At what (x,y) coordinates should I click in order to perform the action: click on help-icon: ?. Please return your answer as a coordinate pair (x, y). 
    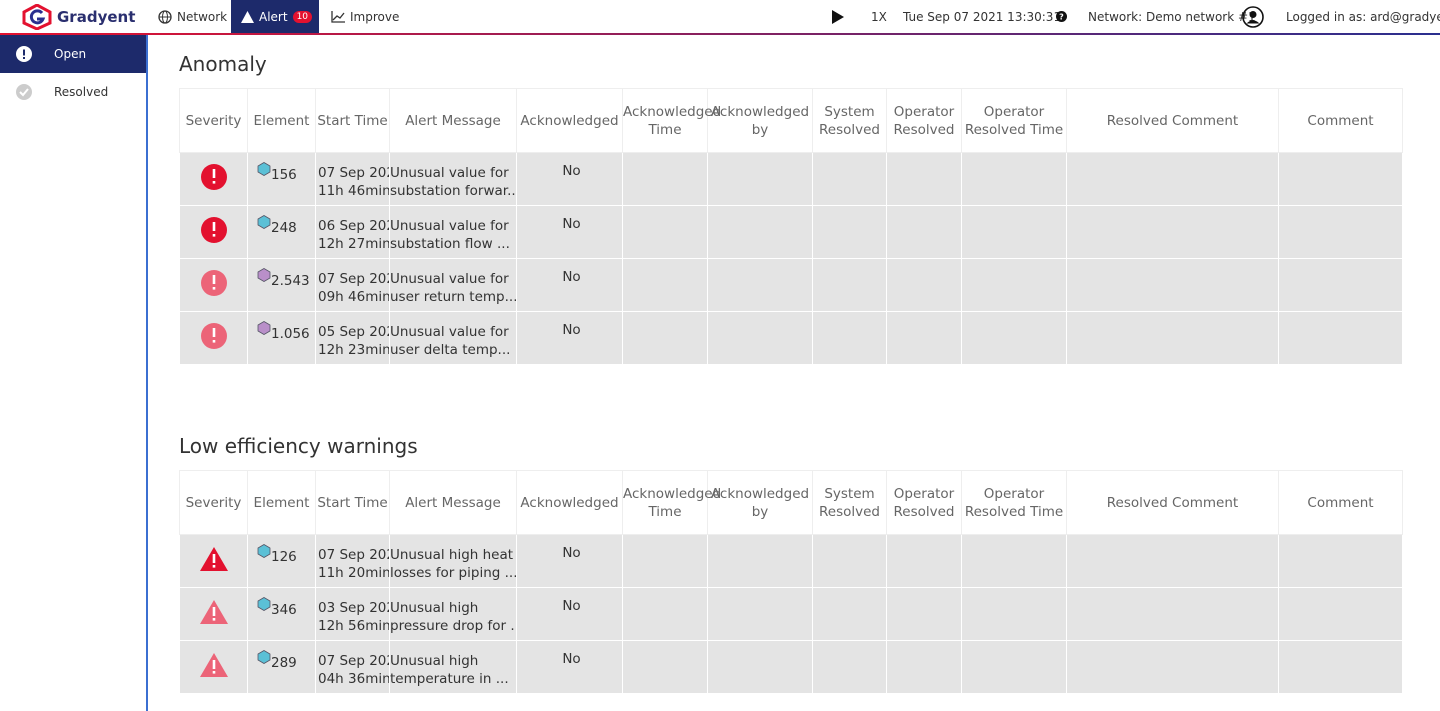
    Looking at the image, I should click on (1061, 16).